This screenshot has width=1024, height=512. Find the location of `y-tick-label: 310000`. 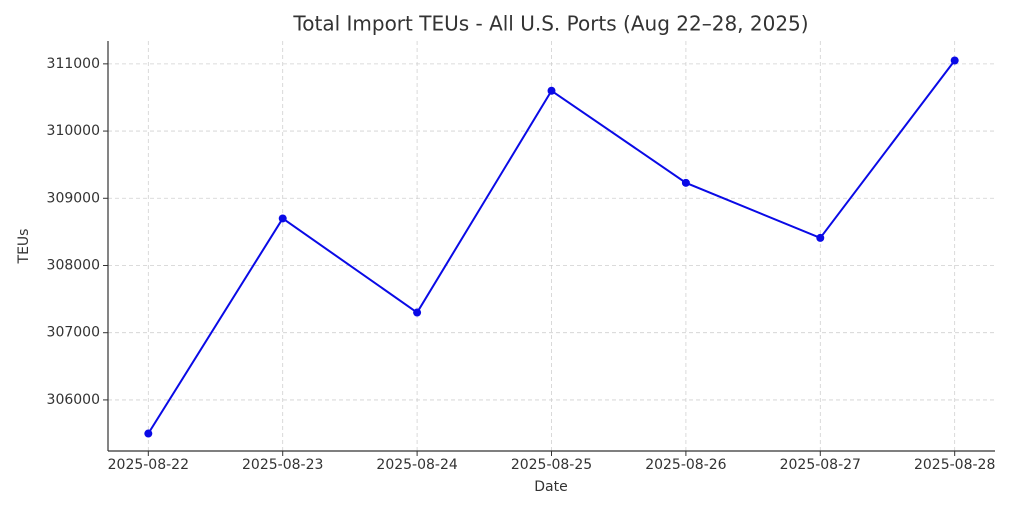

y-tick-label: 310000 is located at coordinates (73, 131).